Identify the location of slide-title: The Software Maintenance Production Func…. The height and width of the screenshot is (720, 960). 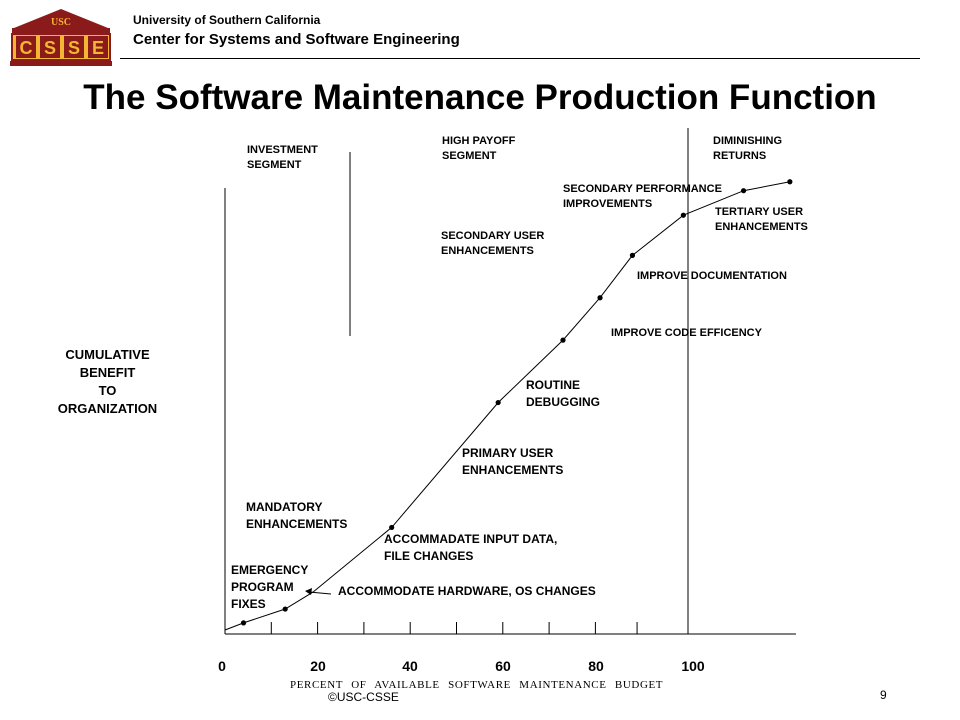
(480, 97).